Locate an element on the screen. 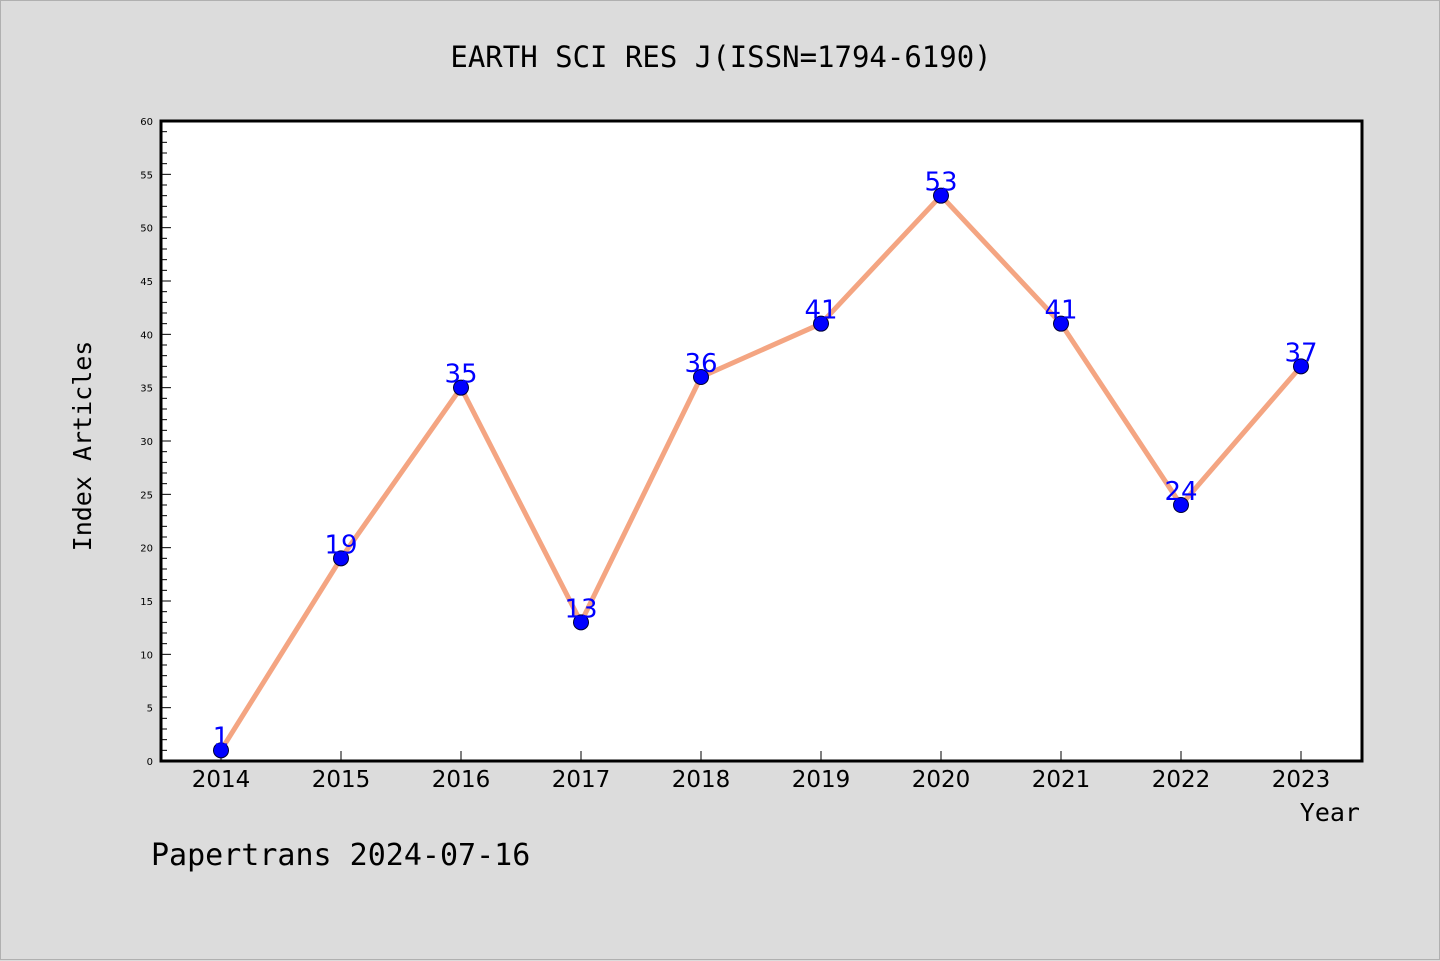 The image size is (1440, 961). x-tick-label: 2021 is located at coordinates (1061, 780).